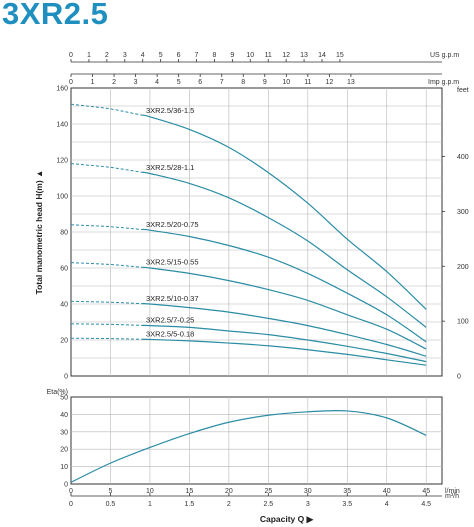  I want to click on curve-label: 3XR2.5/10-0.37, so click(172, 298).